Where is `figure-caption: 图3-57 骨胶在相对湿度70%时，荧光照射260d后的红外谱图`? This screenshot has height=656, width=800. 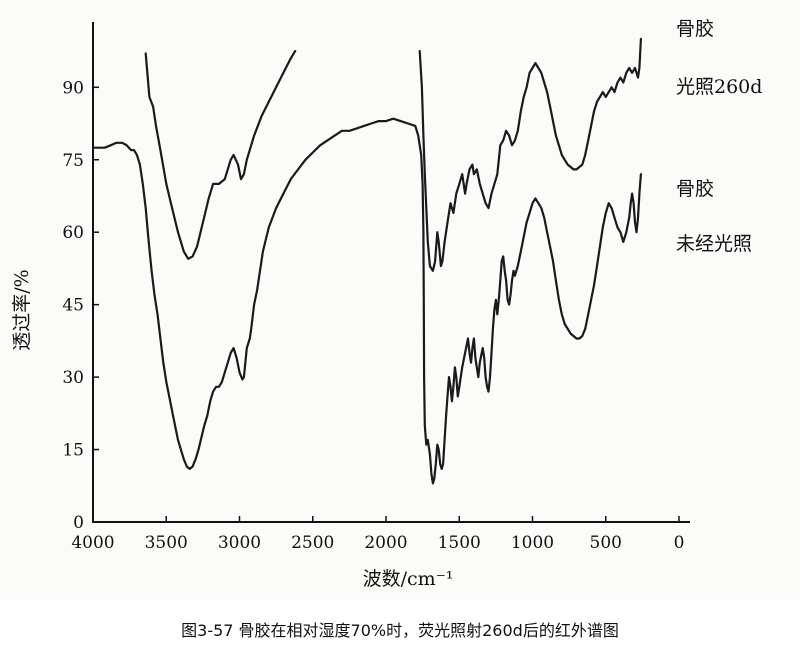
figure-caption: 图3-57 骨胶在相对湿度70%时，荧光照射260d后的红外谱图 is located at coordinates (400, 631).